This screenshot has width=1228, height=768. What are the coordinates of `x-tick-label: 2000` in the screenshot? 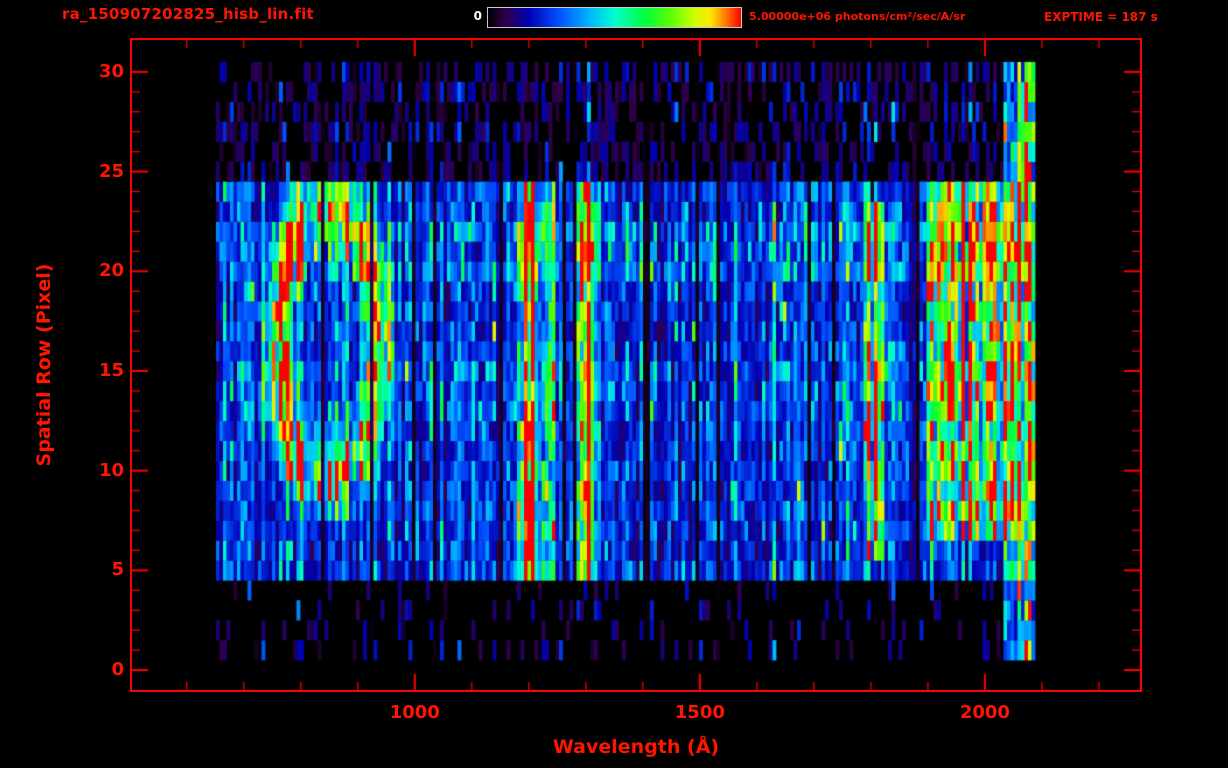 It's located at (984, 712).